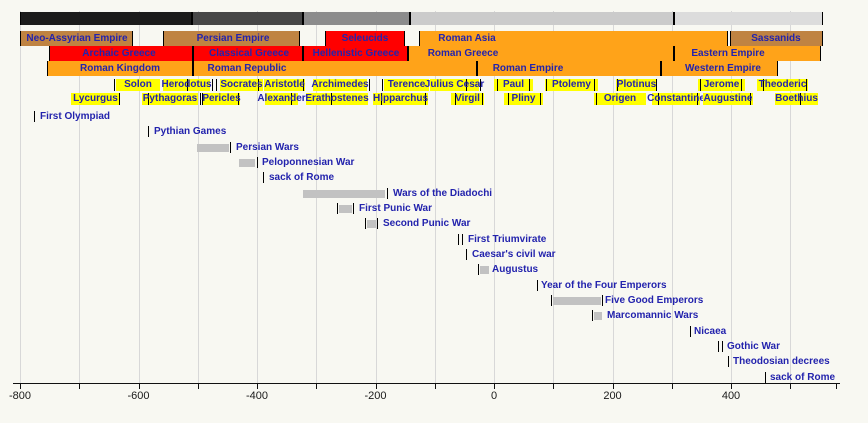 This screenshot has height=423, width=868. Describe the element at coordinates (636, 84) in the screenshot. I see `person-label: Plotinus` at that location.